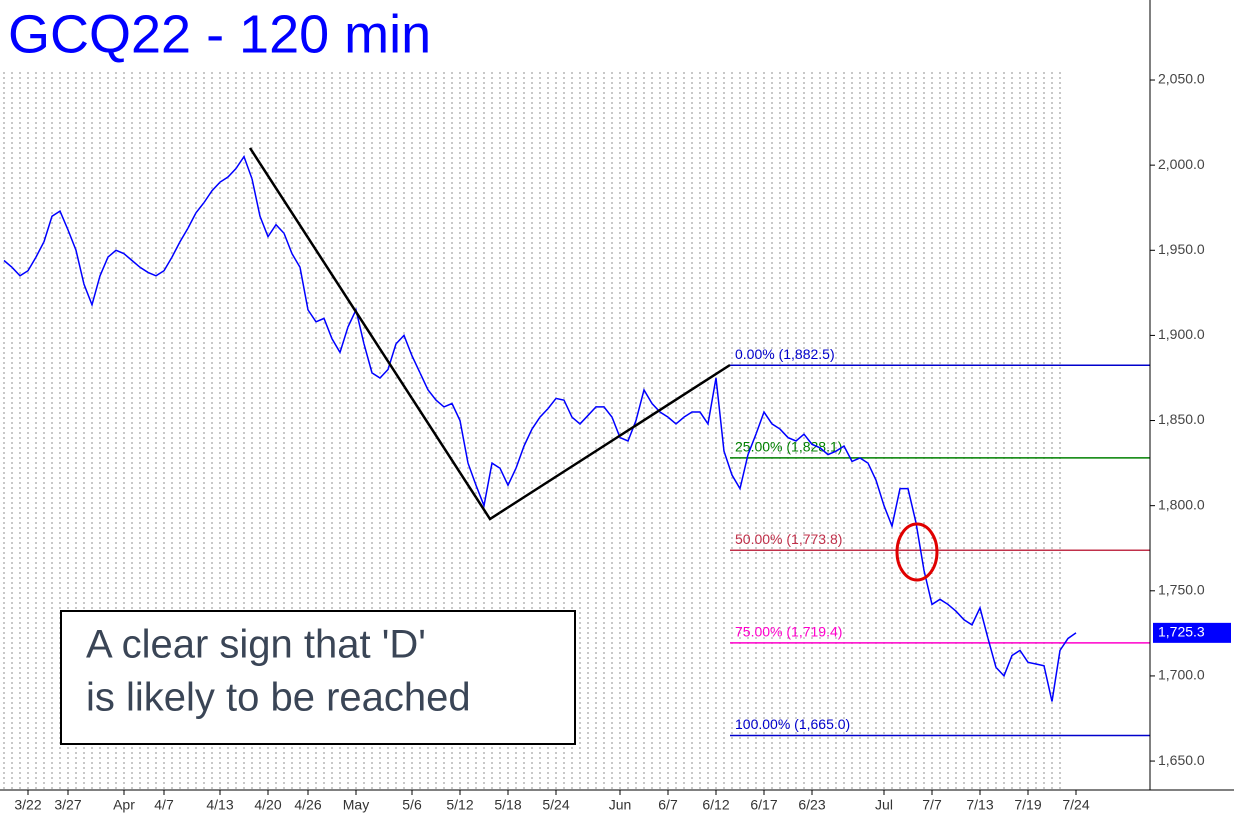  Describe the element at coordinates (164, 805) in the screenshot. I see `x-tick-label: 4/7` at that location.